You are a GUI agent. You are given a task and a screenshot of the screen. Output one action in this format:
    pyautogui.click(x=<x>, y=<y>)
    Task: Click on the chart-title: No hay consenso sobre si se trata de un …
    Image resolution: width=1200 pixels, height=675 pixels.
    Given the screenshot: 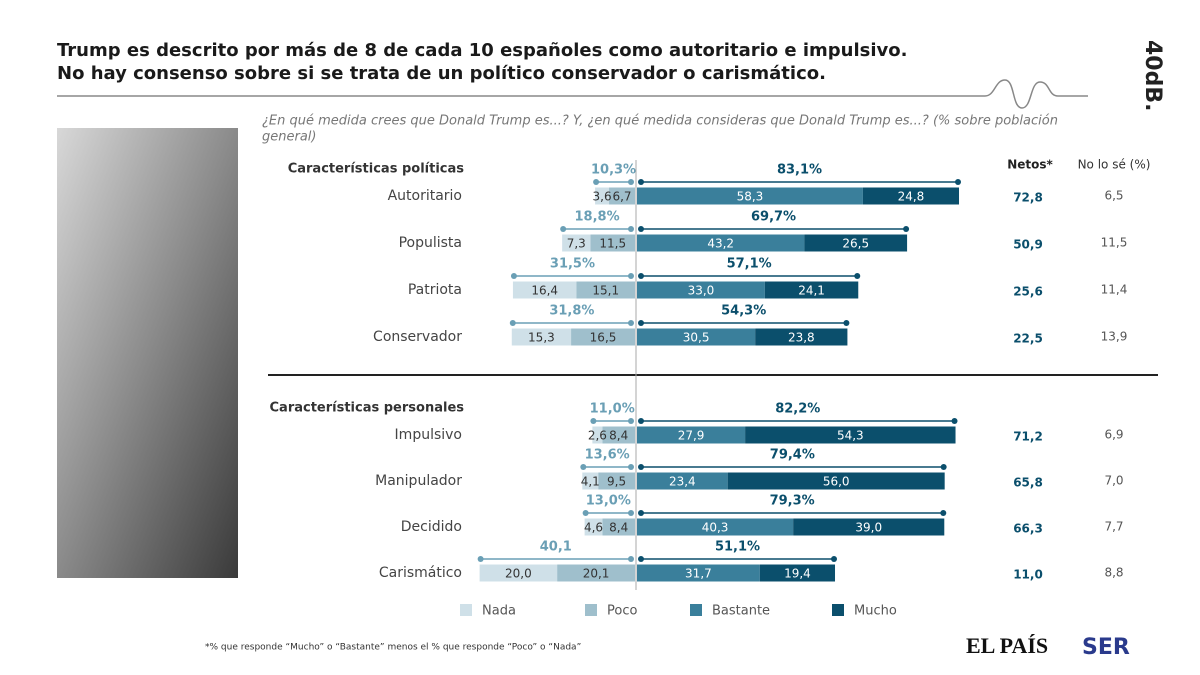 What is the action you would take?
    pyautogui.click(x=441, y=73)
    